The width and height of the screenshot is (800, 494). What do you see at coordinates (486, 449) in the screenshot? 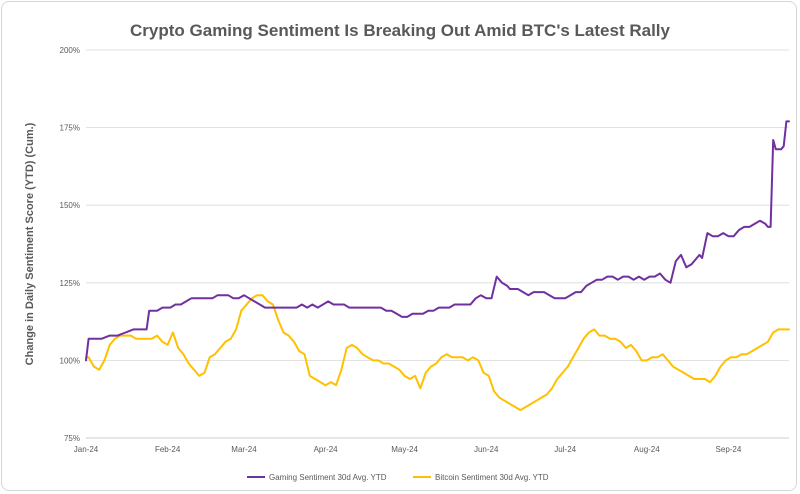
I see `x-tick-label: Jun-24` at bounding box center [486, 449].